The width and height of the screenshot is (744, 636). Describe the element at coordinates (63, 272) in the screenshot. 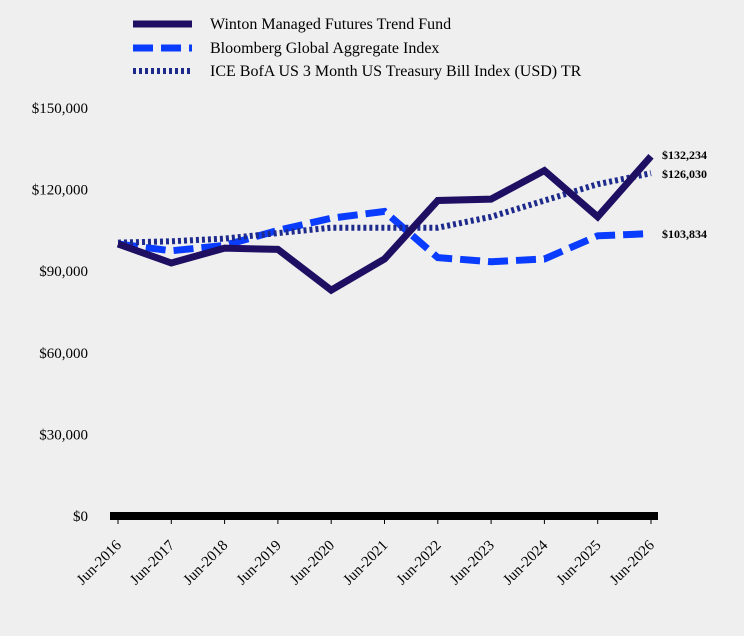

I see `y-tick-label: $90,000` at that location.